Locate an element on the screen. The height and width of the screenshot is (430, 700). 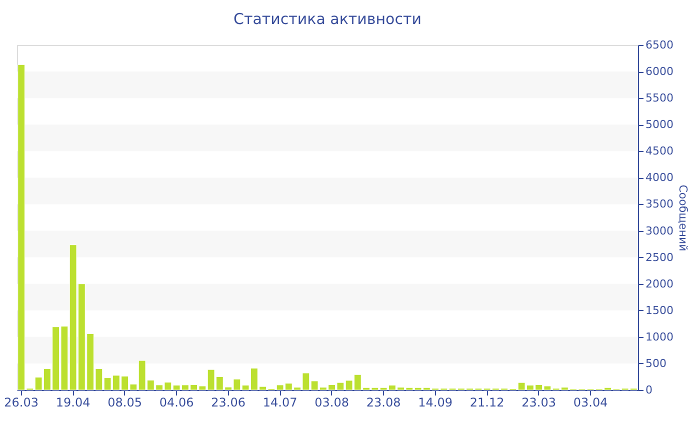
x-tick-label: 08.05 is located at coordinates (125, 403).